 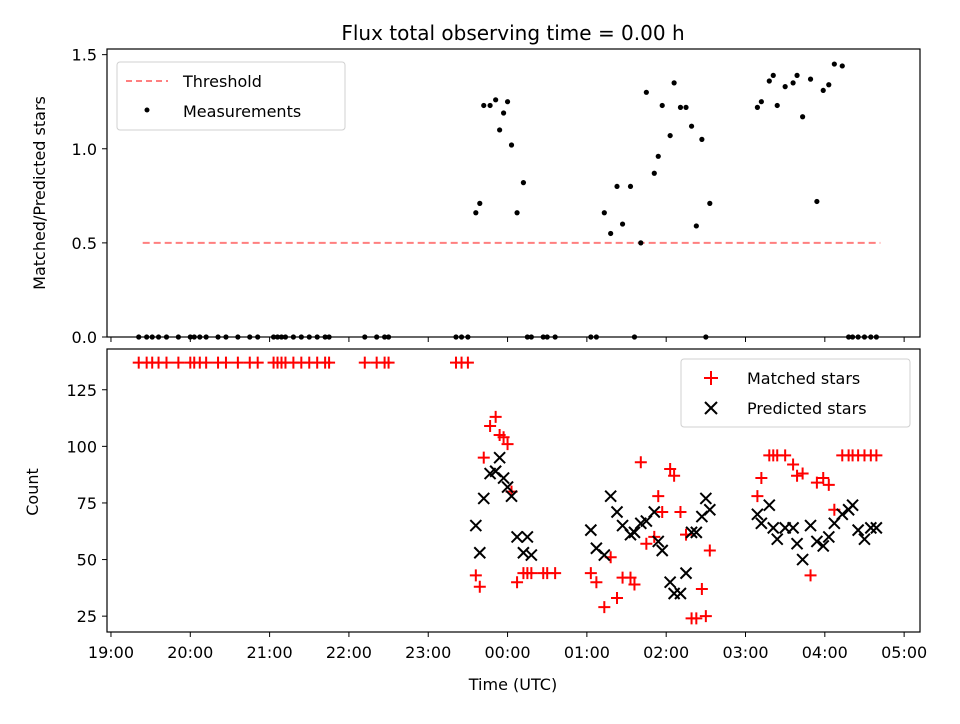 I want to click on bottom-y-tick-label: 50, so click(x=87, y=560).